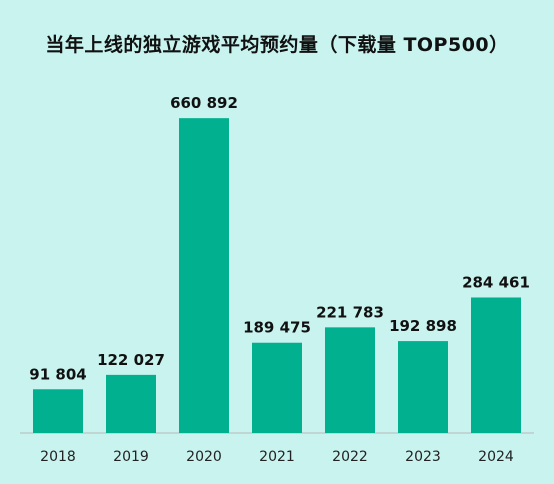 This screenshot has width=554, height=484. What do you see at coordinates (496, 457) in the screenshot?
I see `x-tick-label-2024: 2024` at bounding box center [496, 457].